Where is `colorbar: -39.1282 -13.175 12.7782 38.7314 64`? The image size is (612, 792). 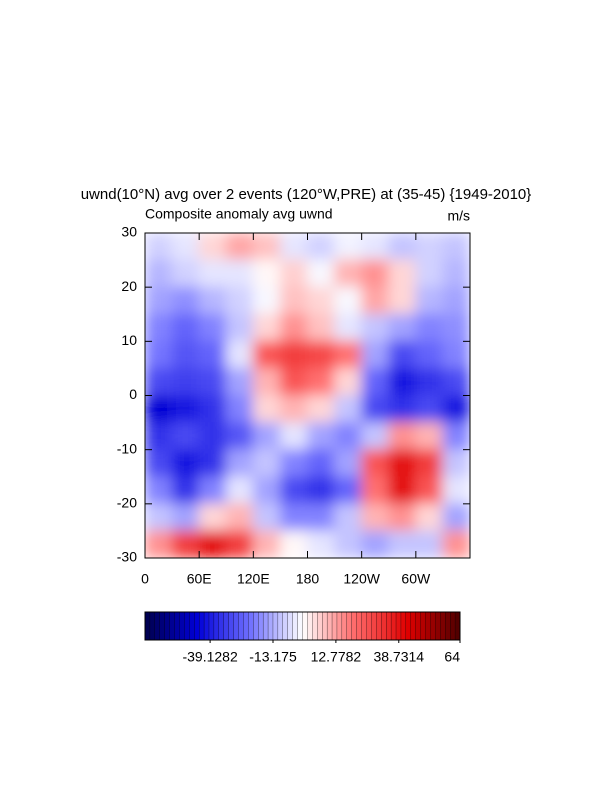 colorbar: -39.1282 -13.175 12.7782 38.7314 64 is located at coordinates (302, 638).